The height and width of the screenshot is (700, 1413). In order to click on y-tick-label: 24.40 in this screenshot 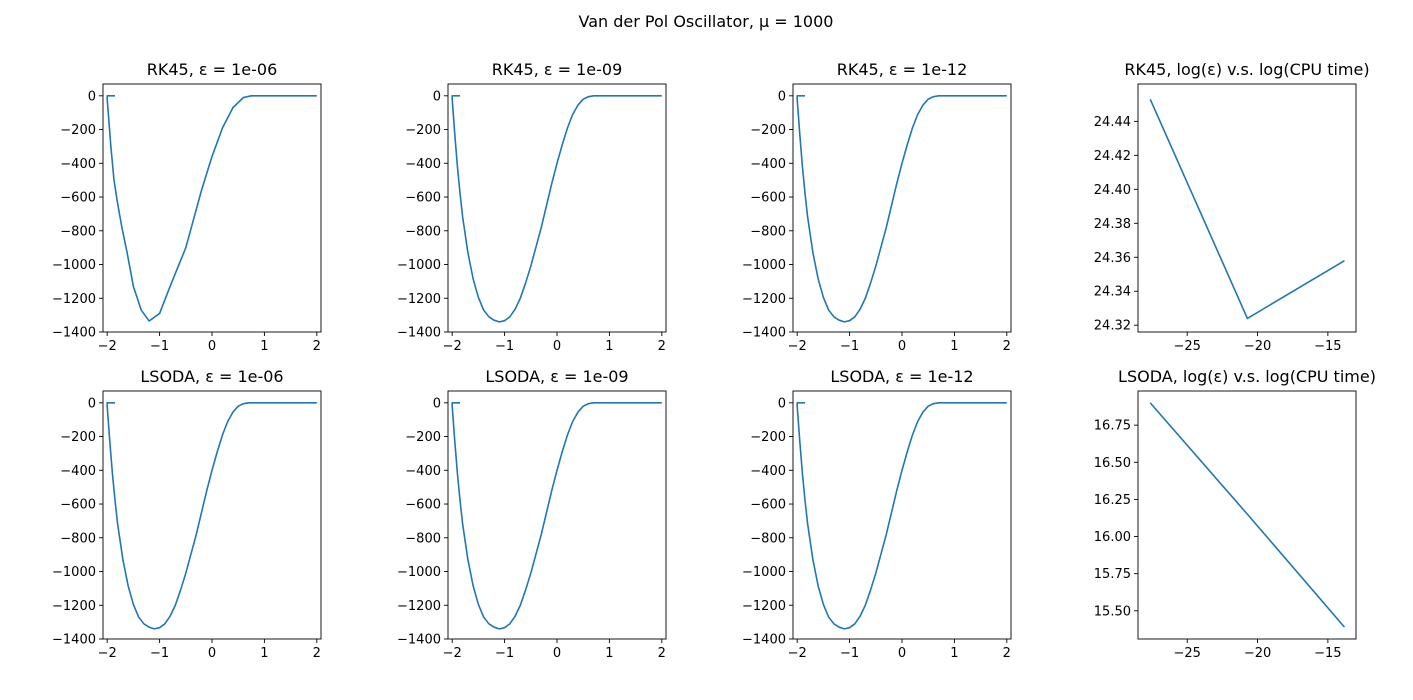, I will do `click(1112, 190)`.